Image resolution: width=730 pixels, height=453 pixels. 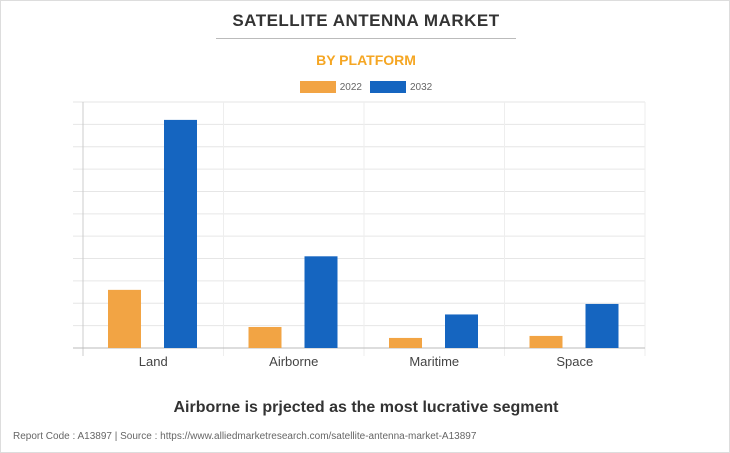 I want to click on bar-2022-space, so click(x=546, y=341).